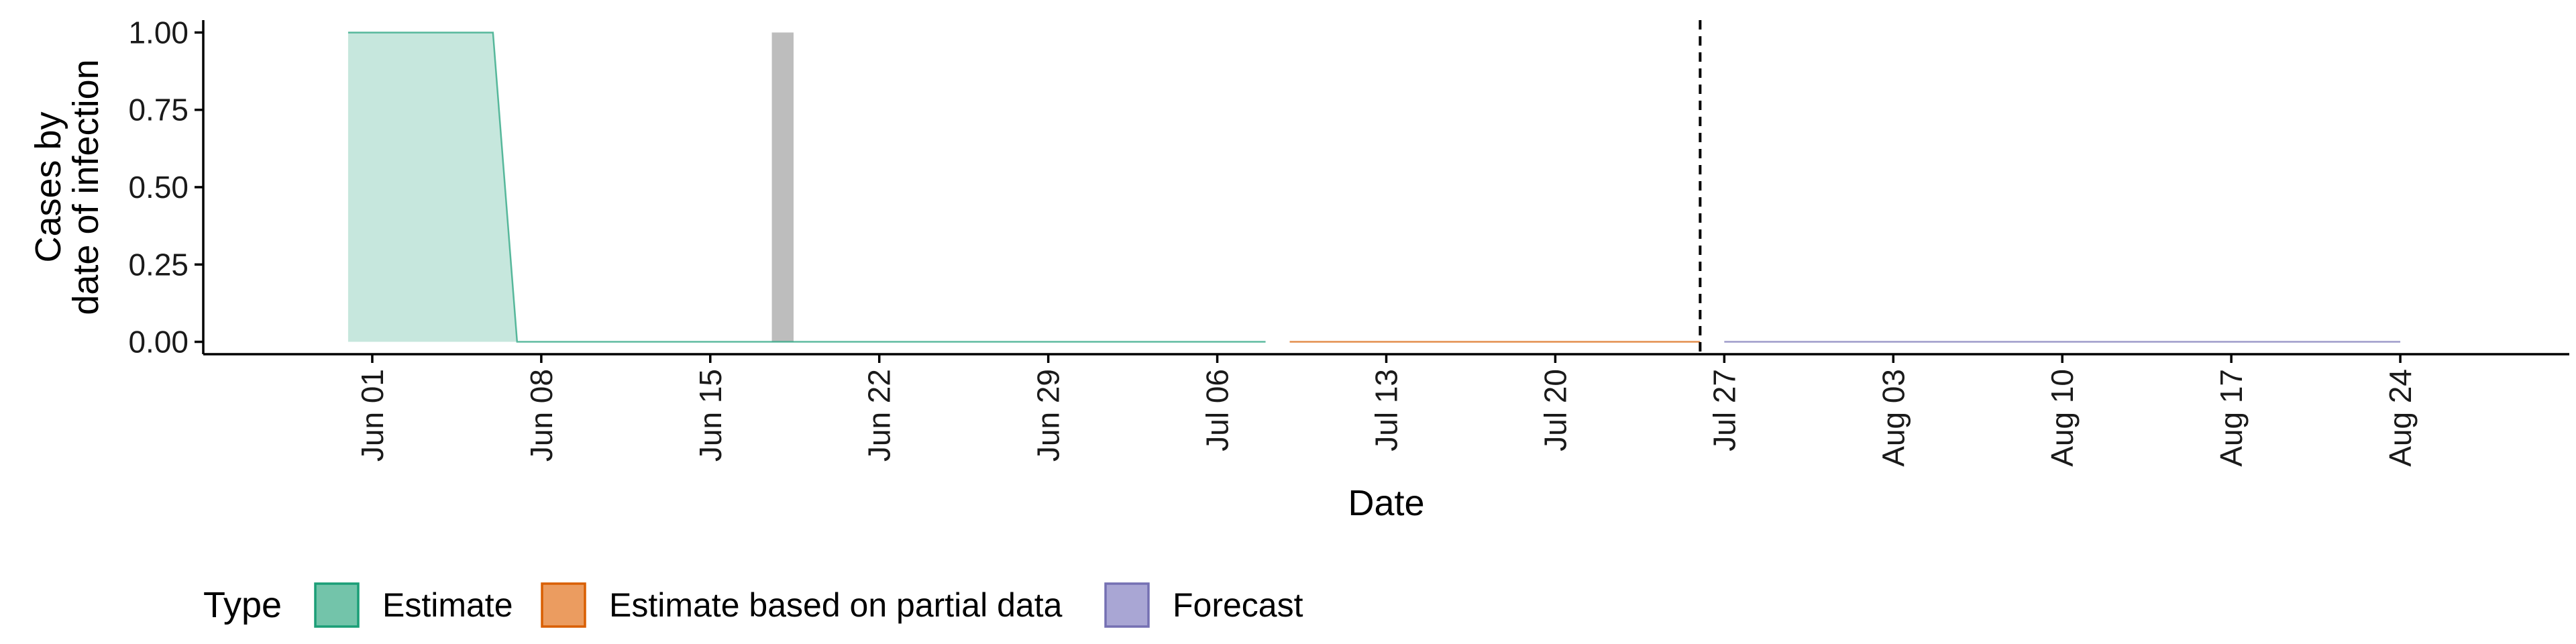 The width and height of the screenshot is (2576, 644). Describe the element at coordinates (1386, 410) in the screenshot. I see `x-tick-label-6: Jul 13` at that location.